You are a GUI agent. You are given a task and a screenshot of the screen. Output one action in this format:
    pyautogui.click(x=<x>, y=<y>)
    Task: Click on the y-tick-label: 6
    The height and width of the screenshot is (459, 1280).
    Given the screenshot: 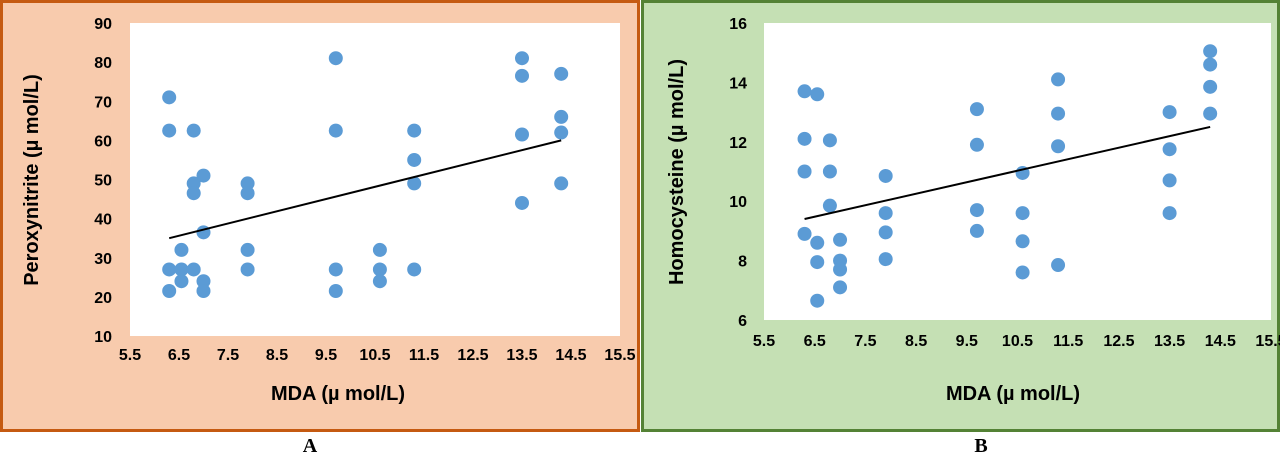 What is the action you would take?
    pyautogui.click(x=742, y=321)
    